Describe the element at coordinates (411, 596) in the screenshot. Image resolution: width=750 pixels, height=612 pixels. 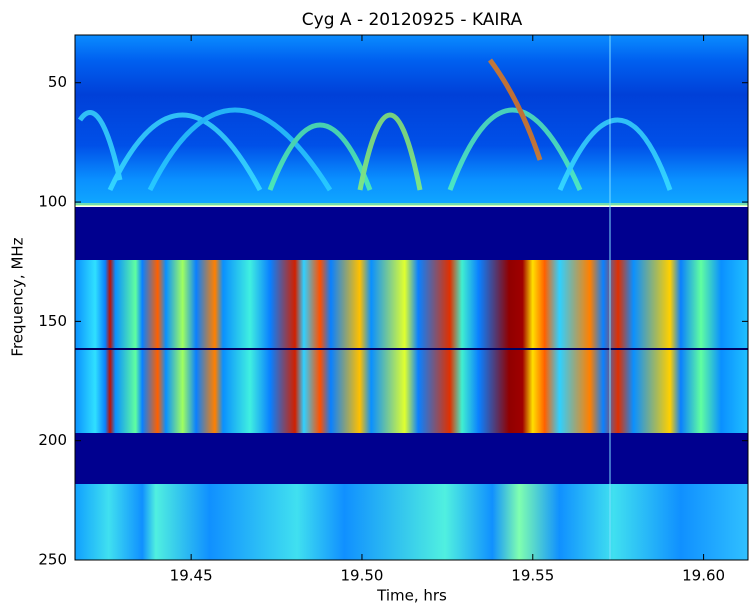
I see `x-axis-label: Time, hrs` at that location.